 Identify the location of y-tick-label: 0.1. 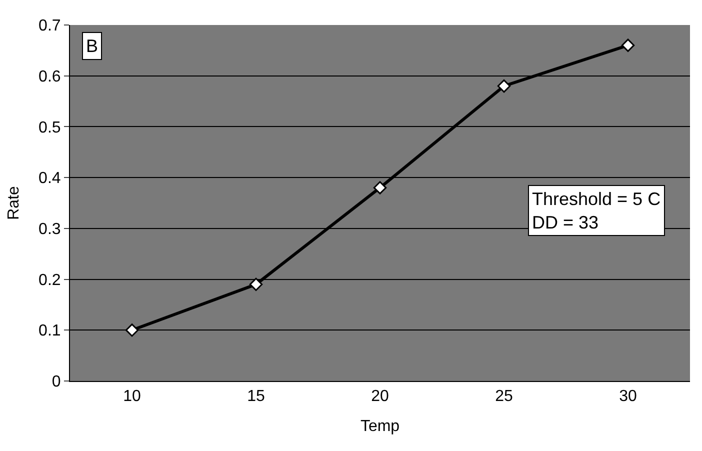
(49, 331).